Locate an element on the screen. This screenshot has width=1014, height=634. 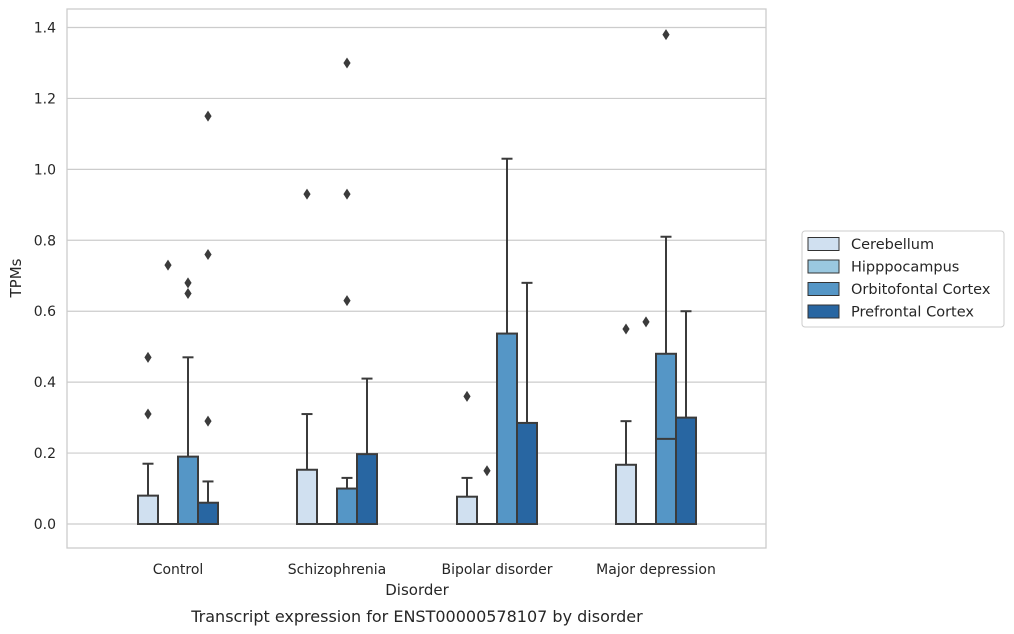
legend-label: Orbitofontal Cortex is located at coordinates (921, 290).